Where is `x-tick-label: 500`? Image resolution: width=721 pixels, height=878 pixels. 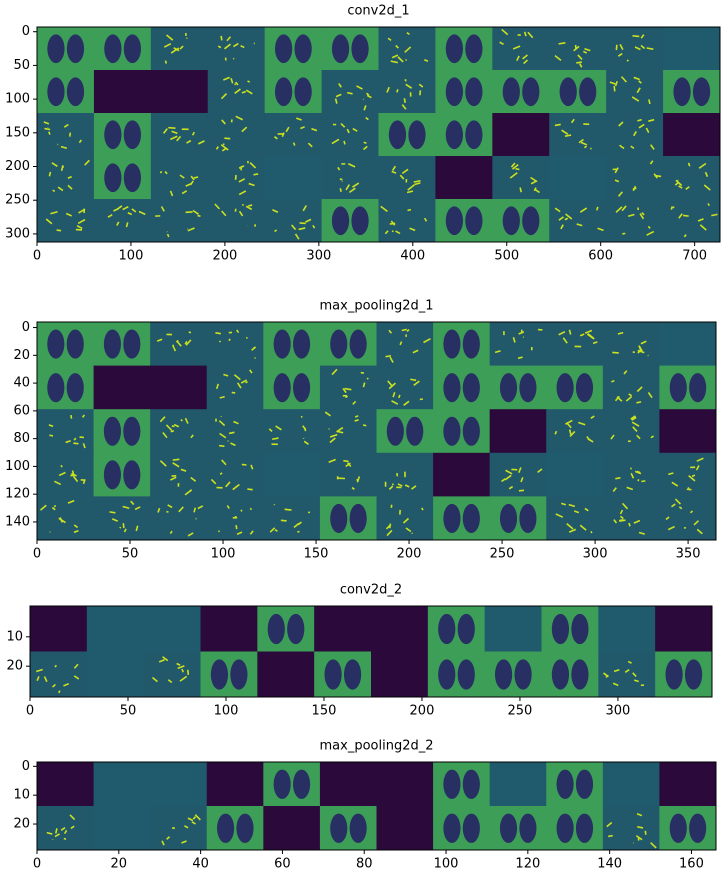
x-tick-label: 500 is located at coordinates (506, 256).